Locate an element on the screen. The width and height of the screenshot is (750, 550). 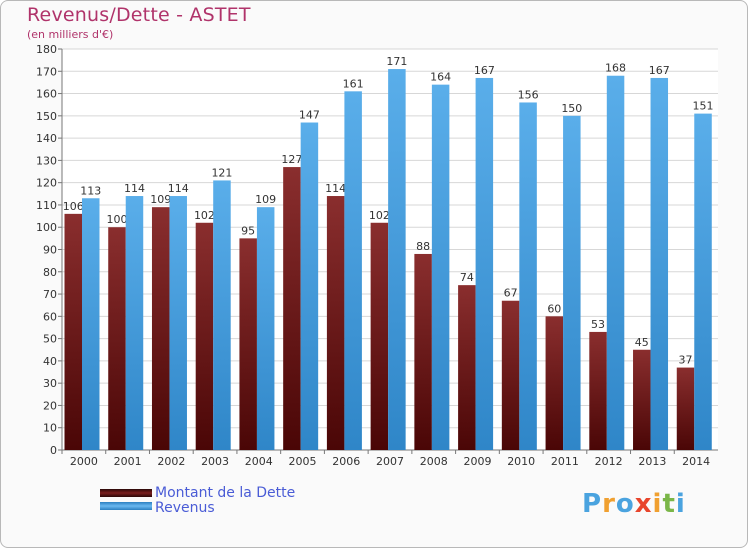
y-tick-label: 40 is located at coordinates (50, 361).